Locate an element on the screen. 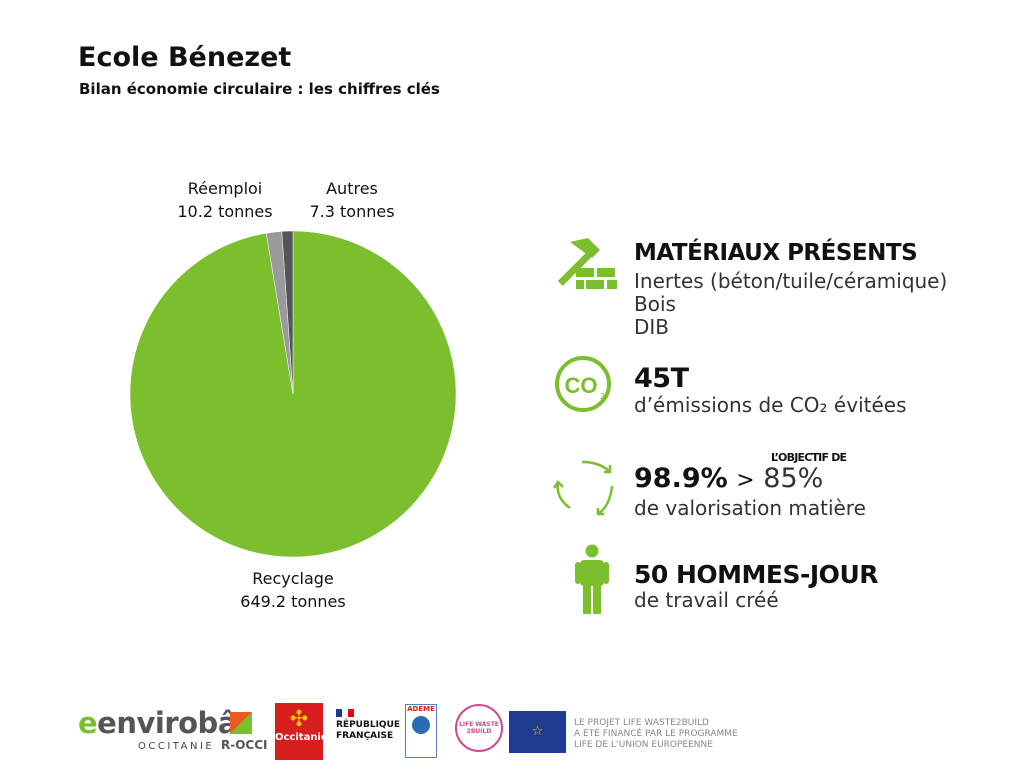 Image resolution: width=1024 pixels, height=768 pixels. svg-text: CO is located at coordinates (581, 385).